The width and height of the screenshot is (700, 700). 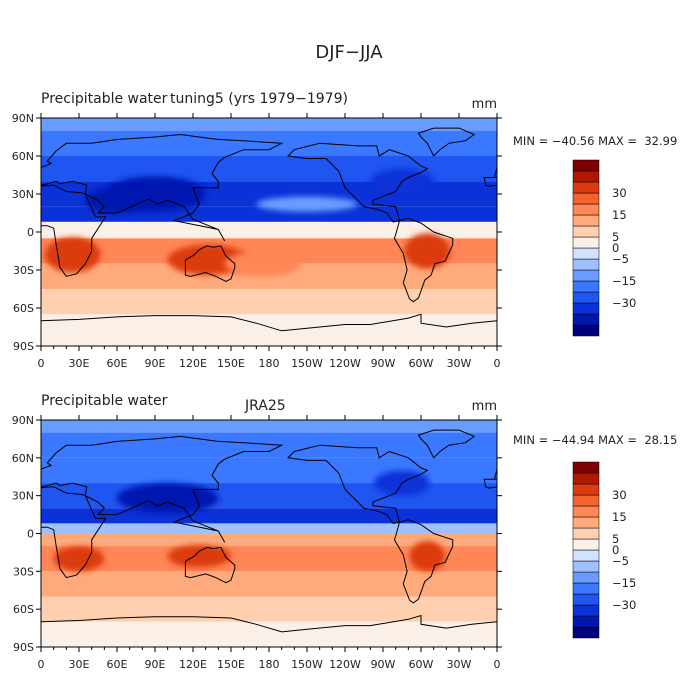 What do you see at coordinates (269, 664) in the screenshot?
I see `x-tick-label: 180` at bounding box center [269, 664].